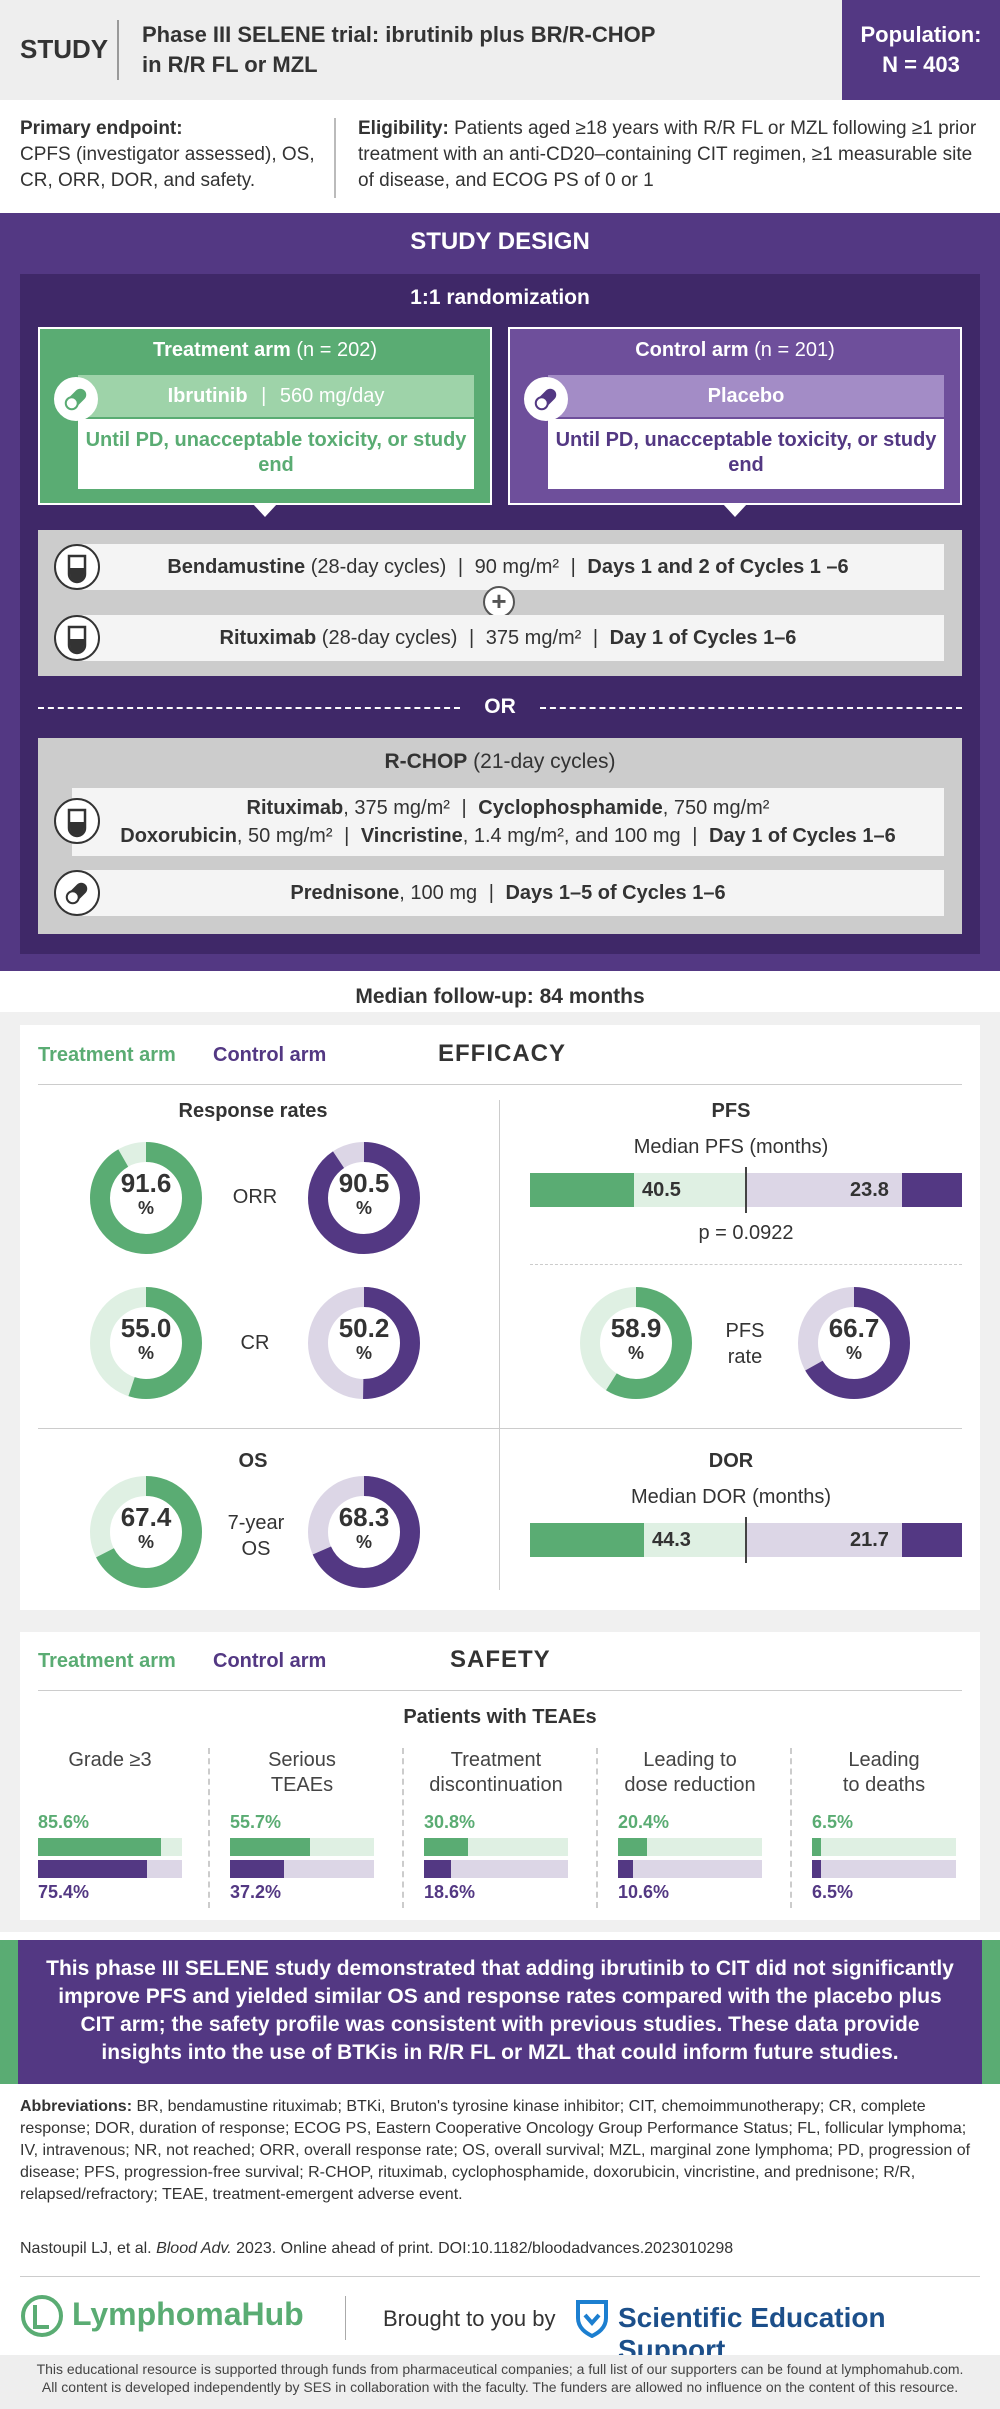  Describe the element at coordinates (364, 1517) in the screenshot. I see `os-control-value: 68.3` at that location.